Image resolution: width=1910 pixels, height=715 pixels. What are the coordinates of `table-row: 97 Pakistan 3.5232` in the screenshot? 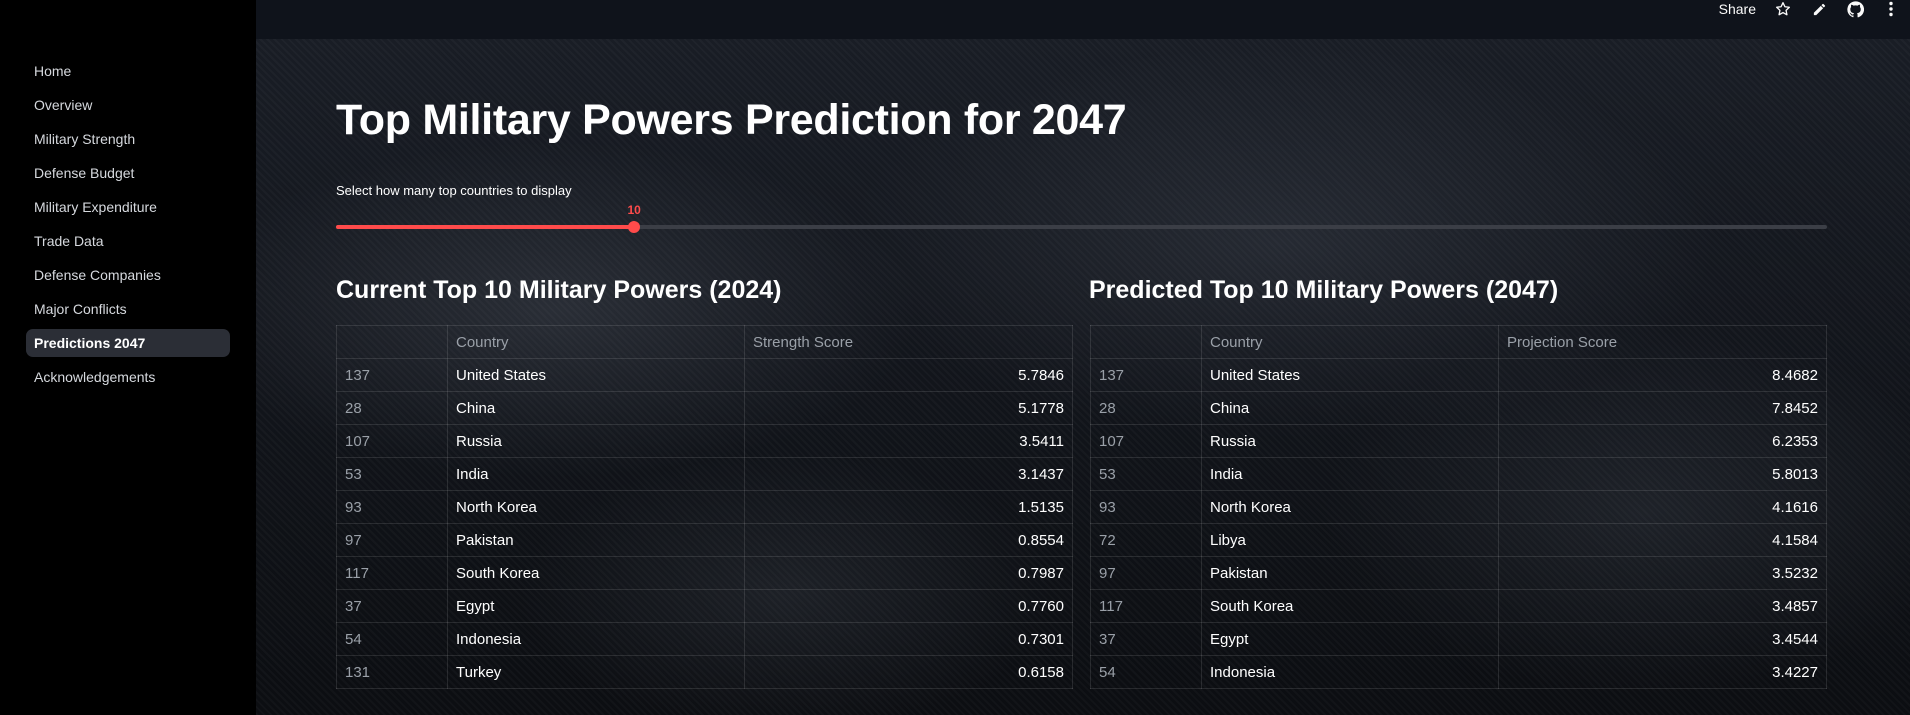 It's located at (1458, 573).